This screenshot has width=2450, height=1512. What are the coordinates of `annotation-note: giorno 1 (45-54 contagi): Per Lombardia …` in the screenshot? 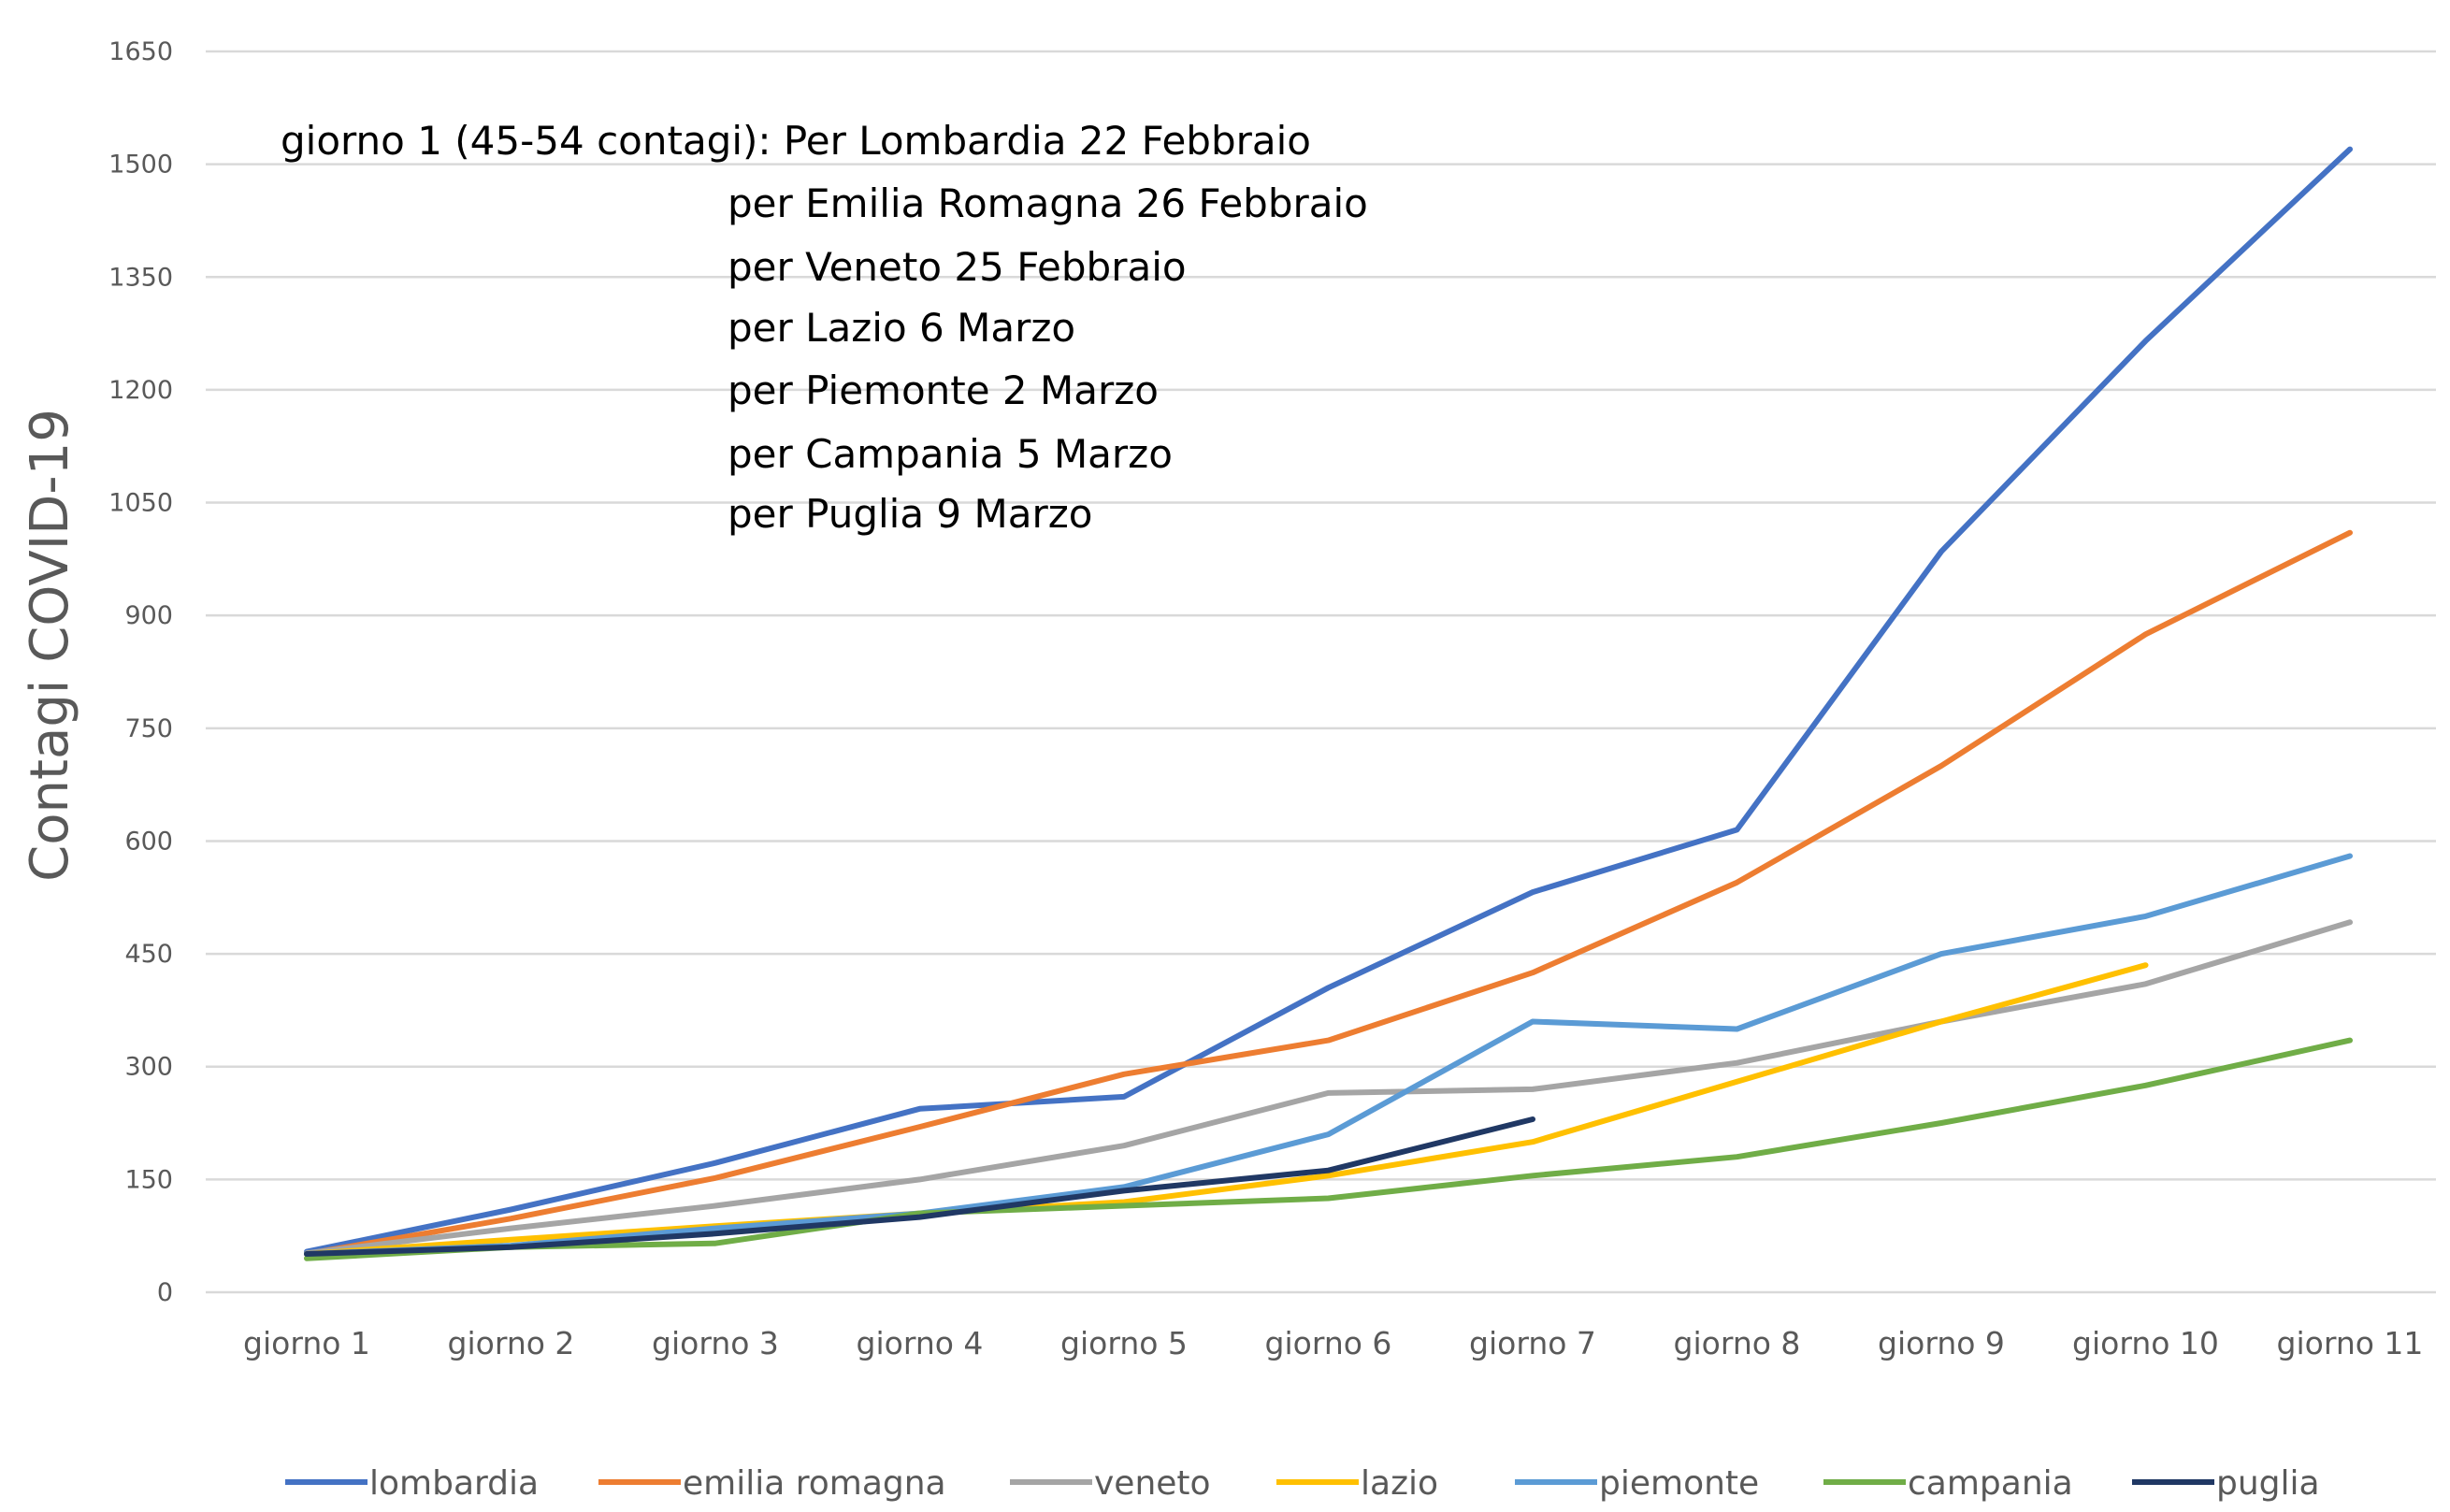 It's located at (824, 327).